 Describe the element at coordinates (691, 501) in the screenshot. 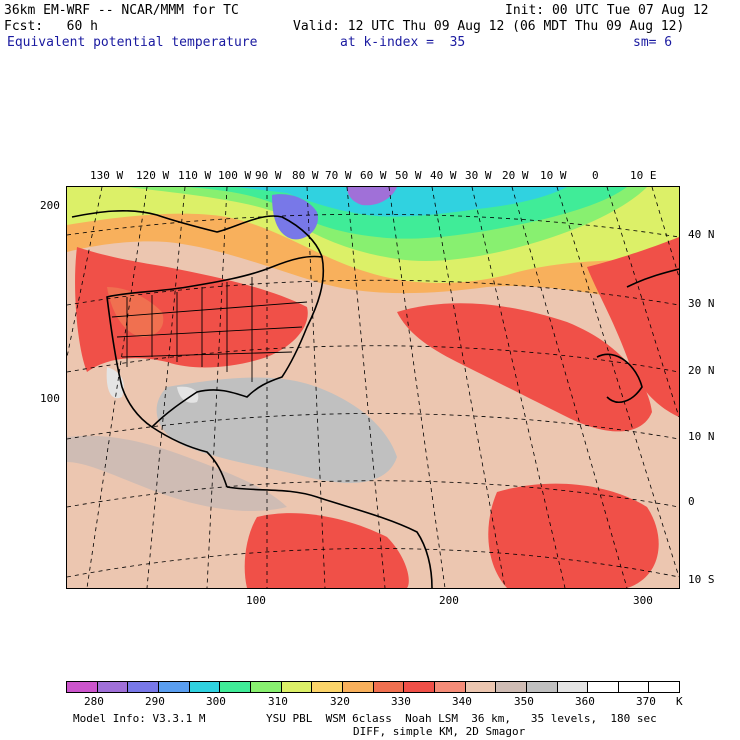

I see `latitude-label: 0` at that location.